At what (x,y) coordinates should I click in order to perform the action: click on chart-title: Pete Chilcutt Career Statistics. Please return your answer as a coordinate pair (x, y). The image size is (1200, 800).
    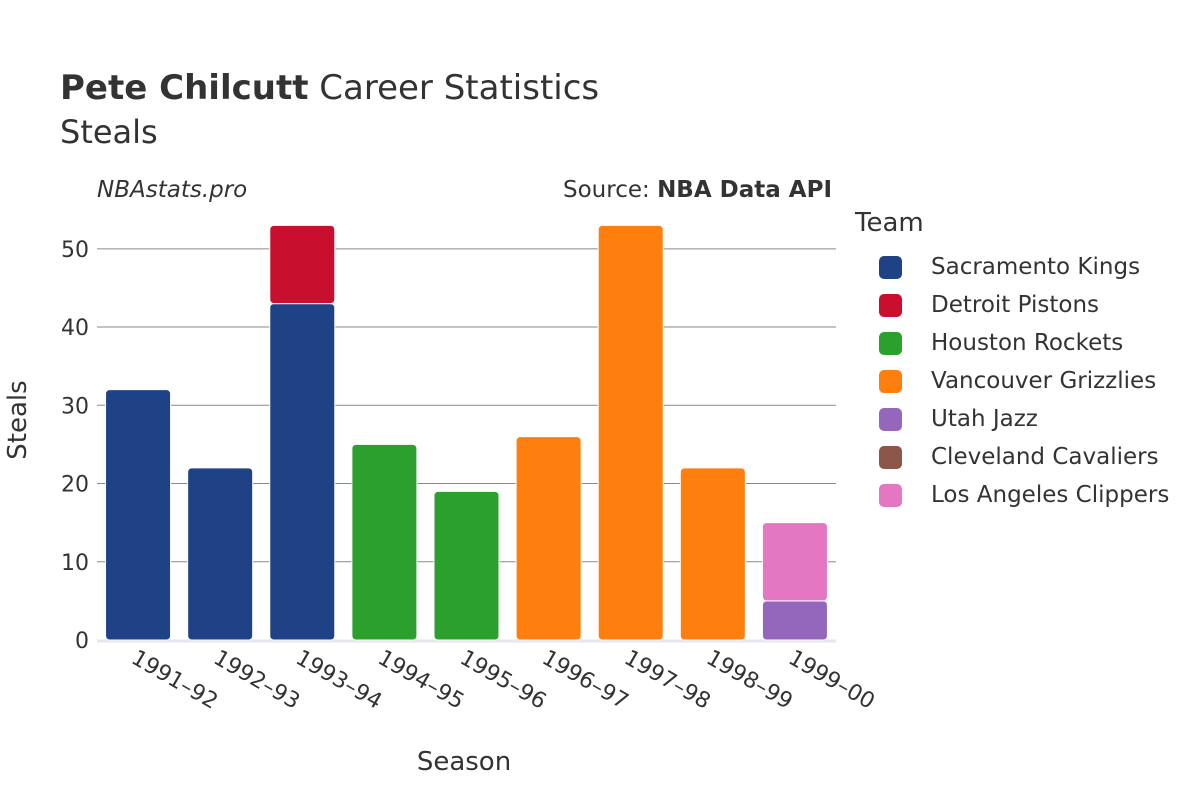
    Looking at the image, I should click on (329, 88).